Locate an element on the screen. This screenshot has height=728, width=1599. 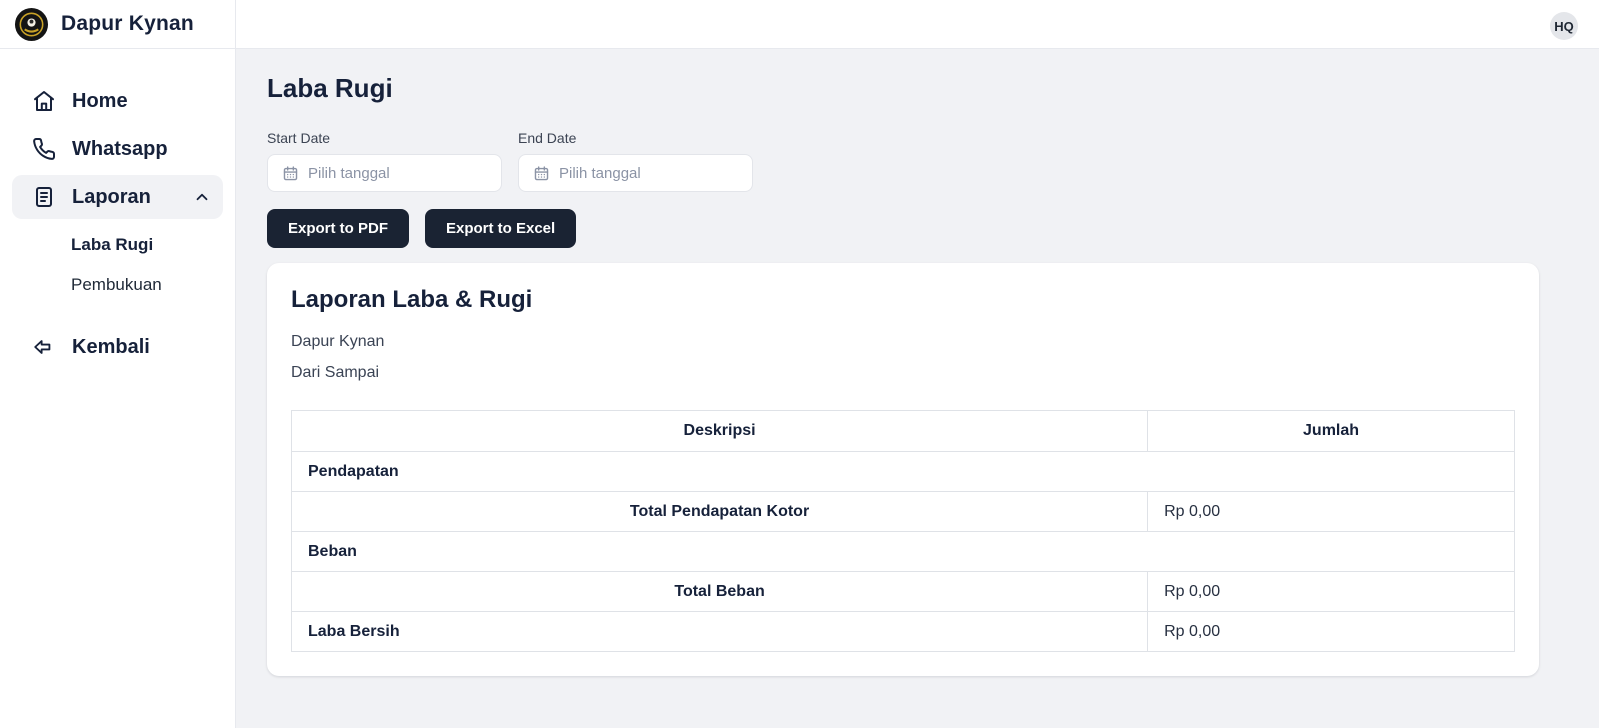
sidebar-item-home: Home is located at coordinates (117, 101).